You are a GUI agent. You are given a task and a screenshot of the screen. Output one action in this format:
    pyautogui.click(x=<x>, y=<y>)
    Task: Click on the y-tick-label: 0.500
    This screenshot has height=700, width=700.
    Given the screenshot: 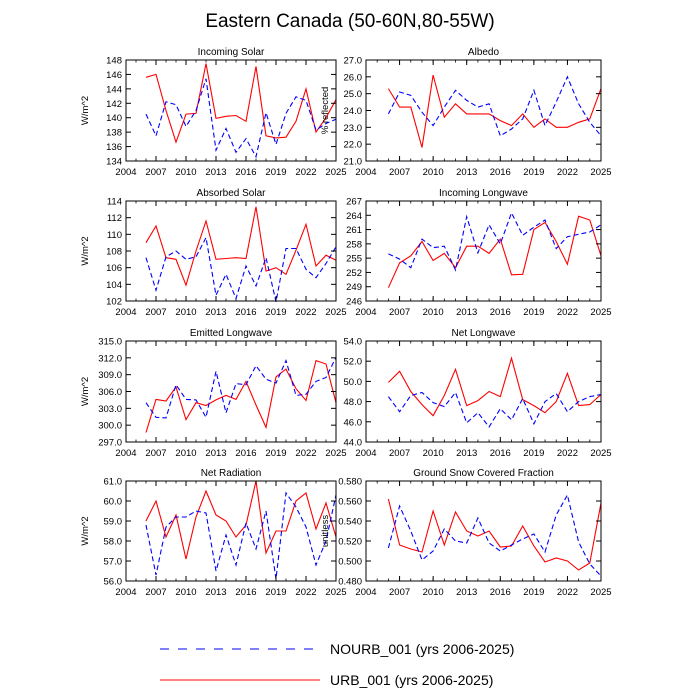 What is the action you would take?
    pyautogui.click(x=350, y=562)
    